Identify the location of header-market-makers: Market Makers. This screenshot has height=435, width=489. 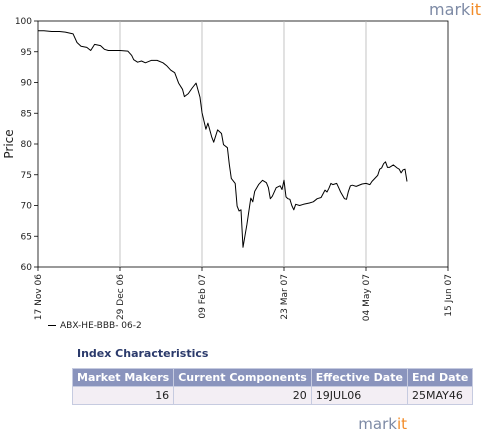
(123, 377).